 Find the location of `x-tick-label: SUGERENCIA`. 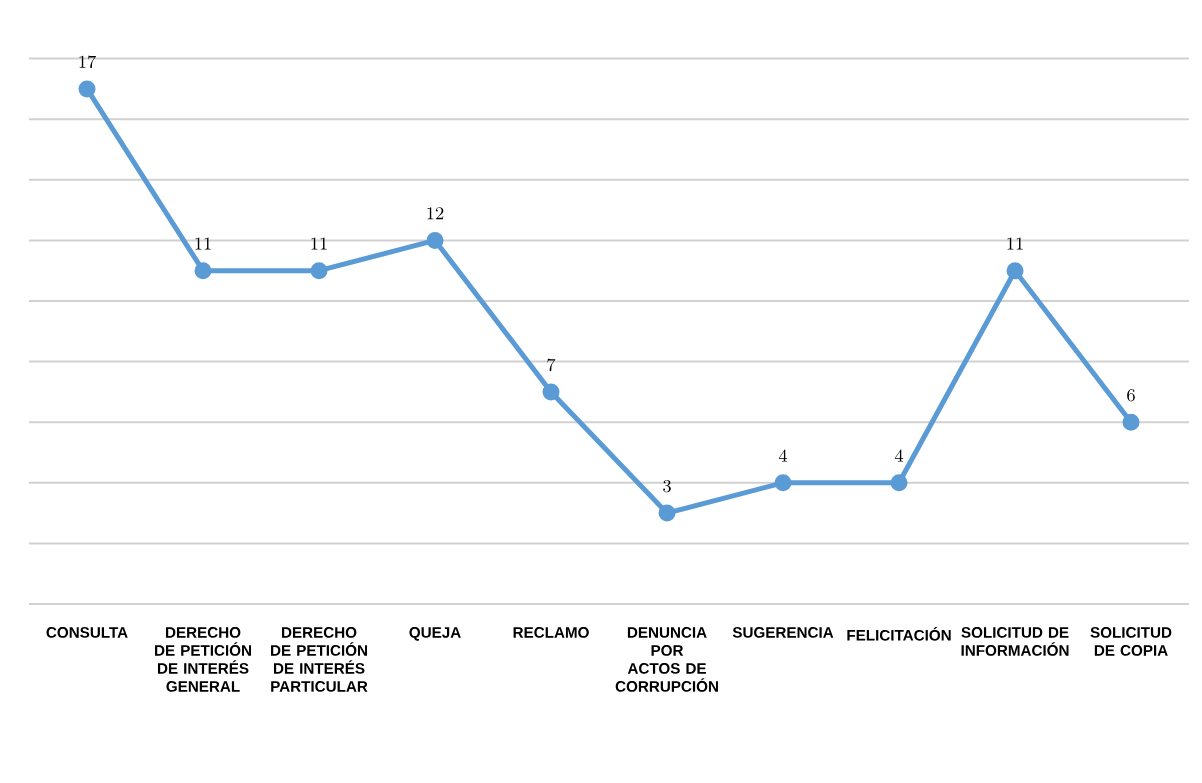

x-tick-label: SUGERENCIA is located at coordinates (783, 632).